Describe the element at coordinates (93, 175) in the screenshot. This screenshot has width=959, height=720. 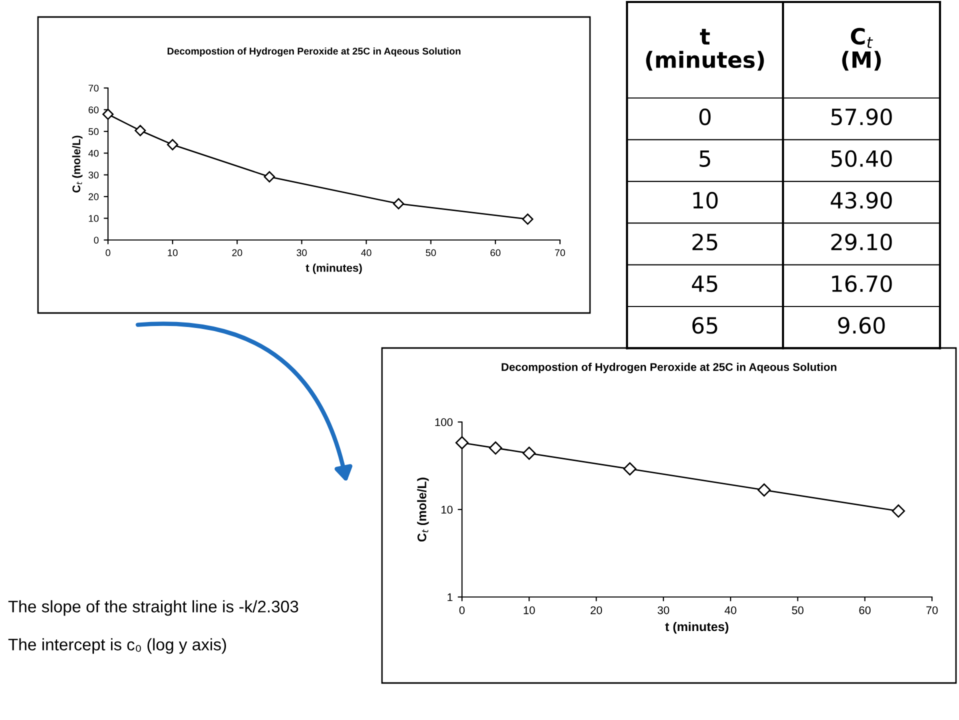
I see `y-tick-label: 30` at that location.